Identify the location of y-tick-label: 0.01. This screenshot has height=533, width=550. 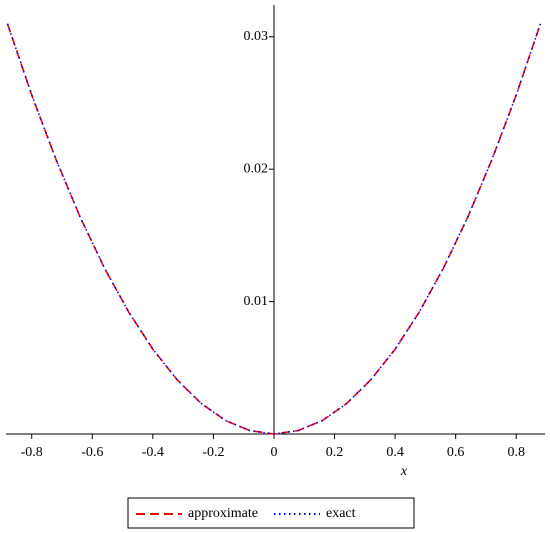
(255, 301).